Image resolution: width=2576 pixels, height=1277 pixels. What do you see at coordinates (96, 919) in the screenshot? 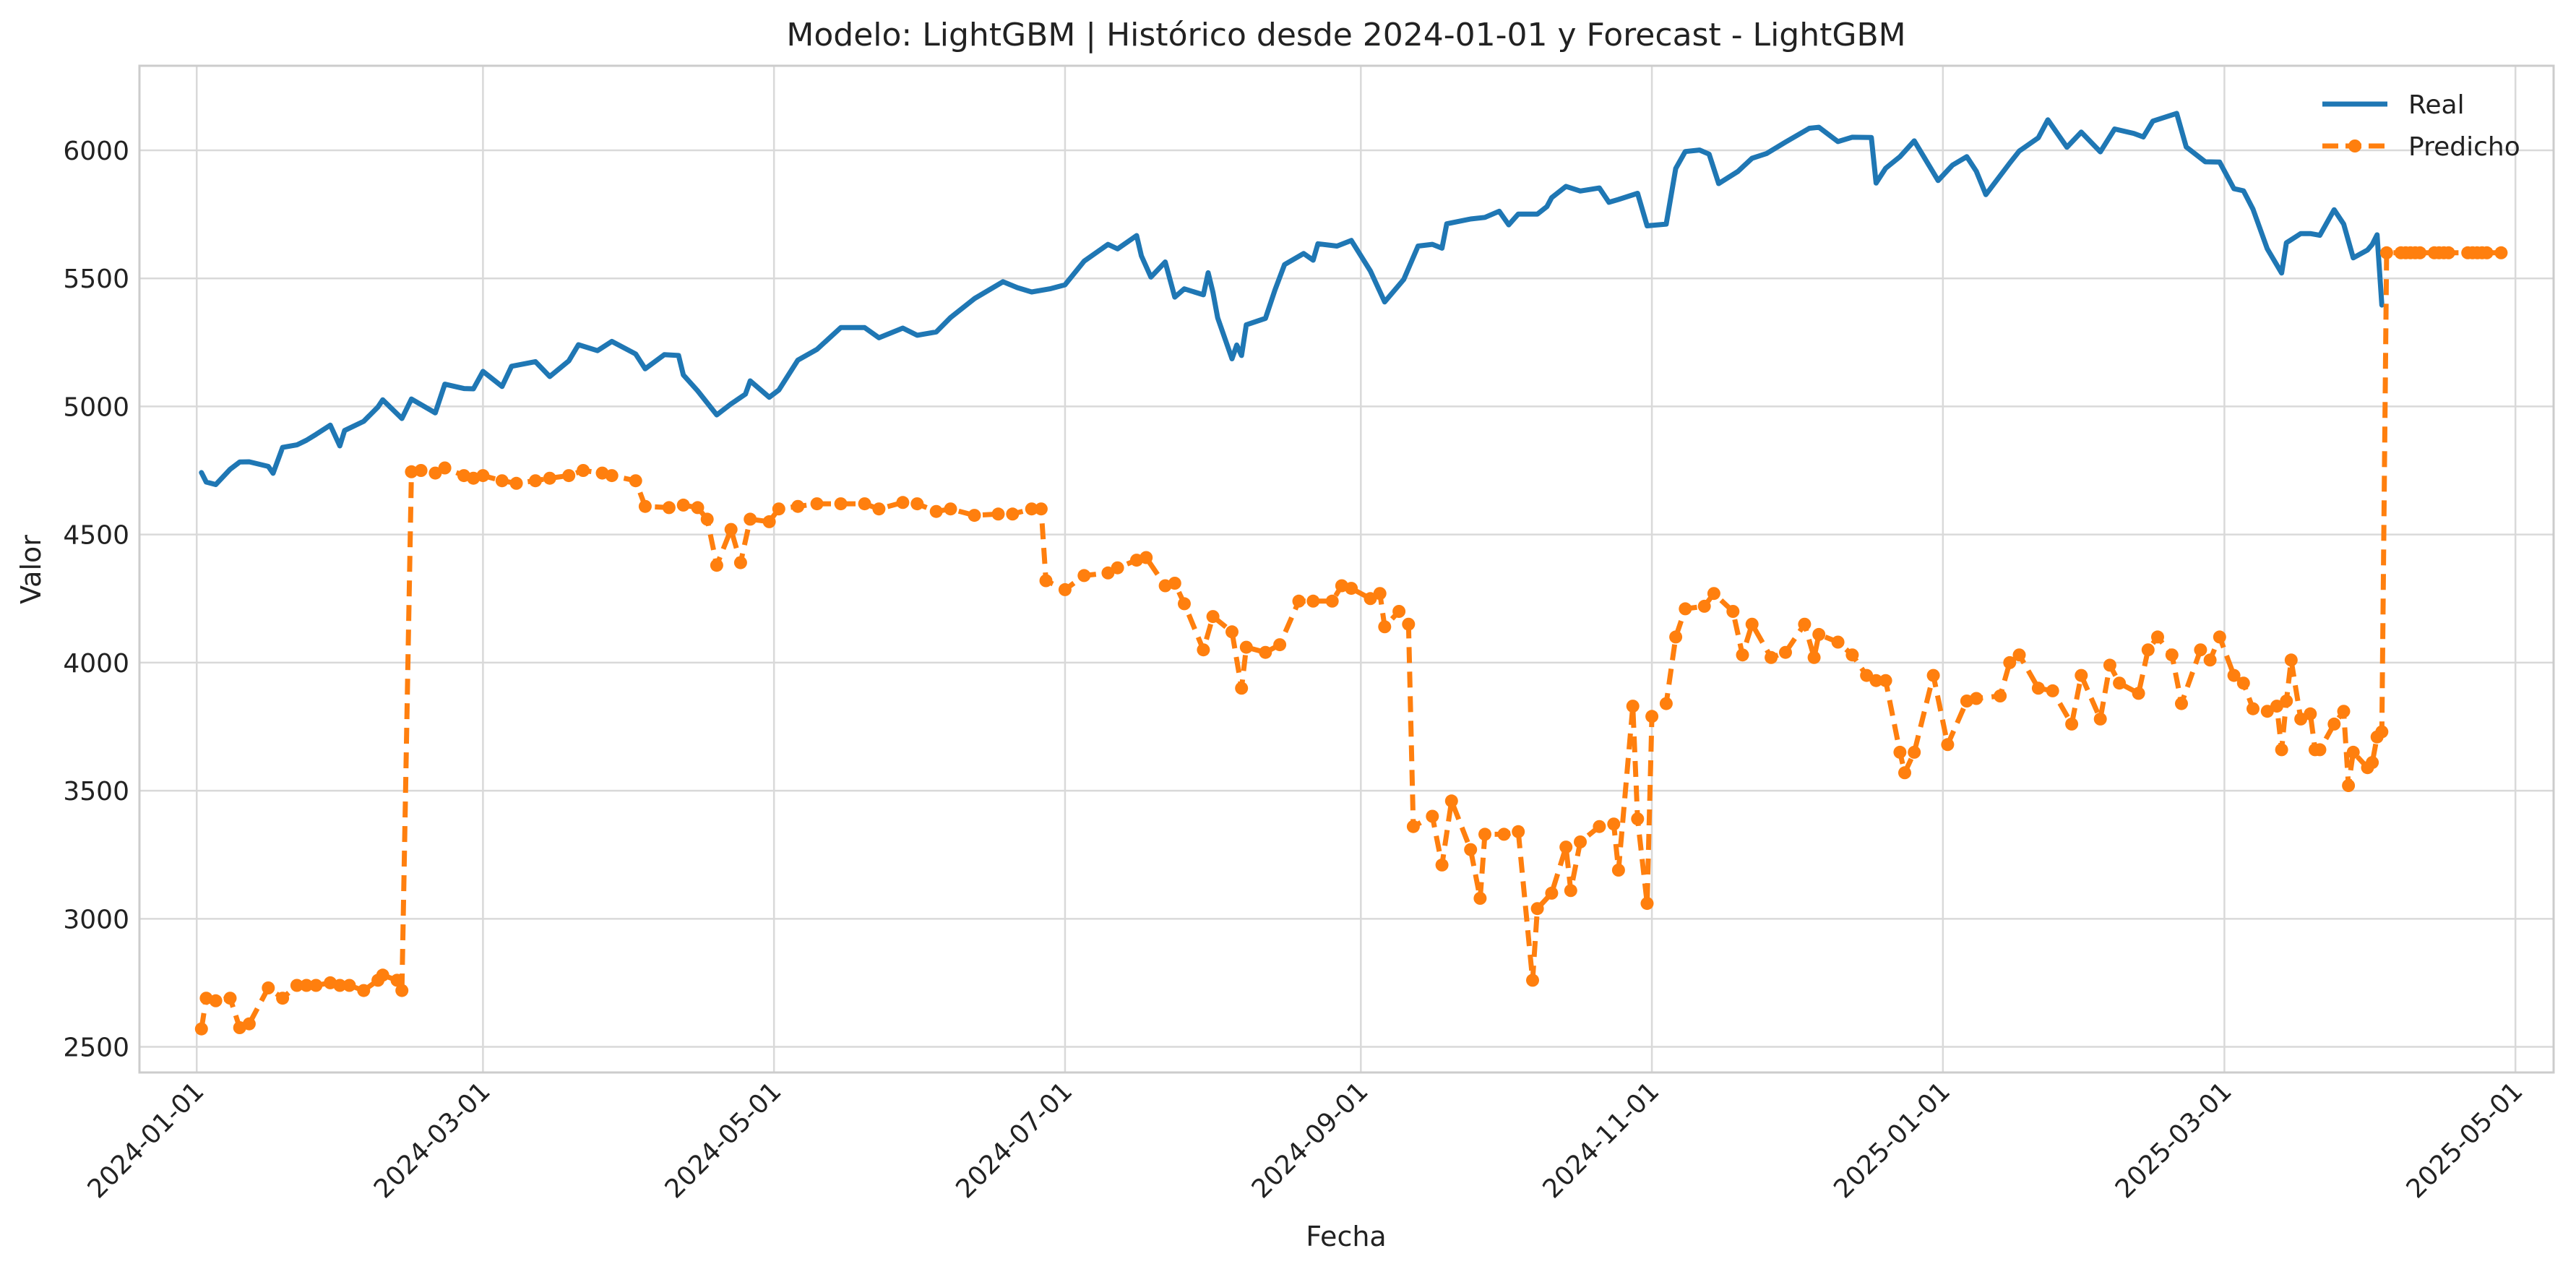
I see `y-tick-label: 3000` at bounding box center [96, 919].